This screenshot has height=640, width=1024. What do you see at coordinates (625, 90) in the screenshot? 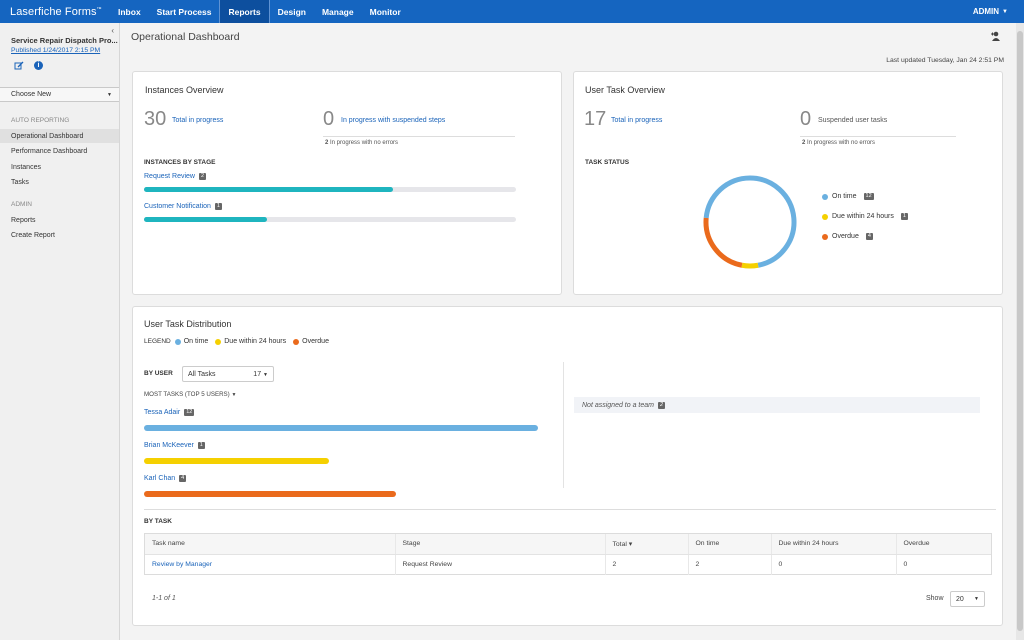
I see `user-task-title: User Task Overview` at bounding box center [625, 90].